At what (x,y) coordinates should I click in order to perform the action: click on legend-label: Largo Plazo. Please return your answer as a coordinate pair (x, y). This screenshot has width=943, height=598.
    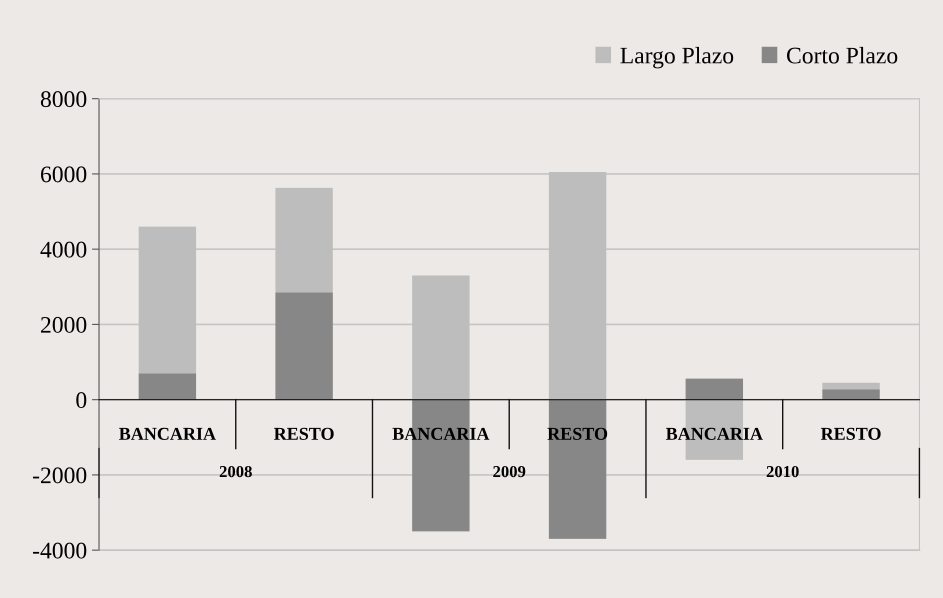
    Looking at the image, I should click on (677, 57).